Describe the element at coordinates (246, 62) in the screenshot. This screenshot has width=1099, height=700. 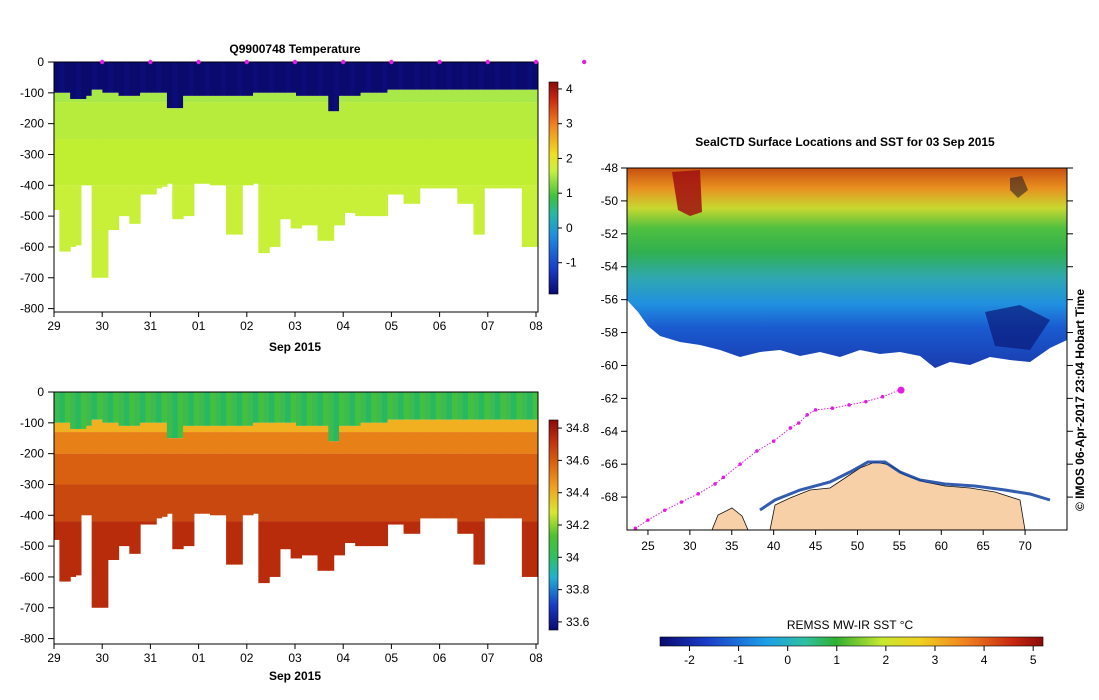
I see `profile-marker` at that location.